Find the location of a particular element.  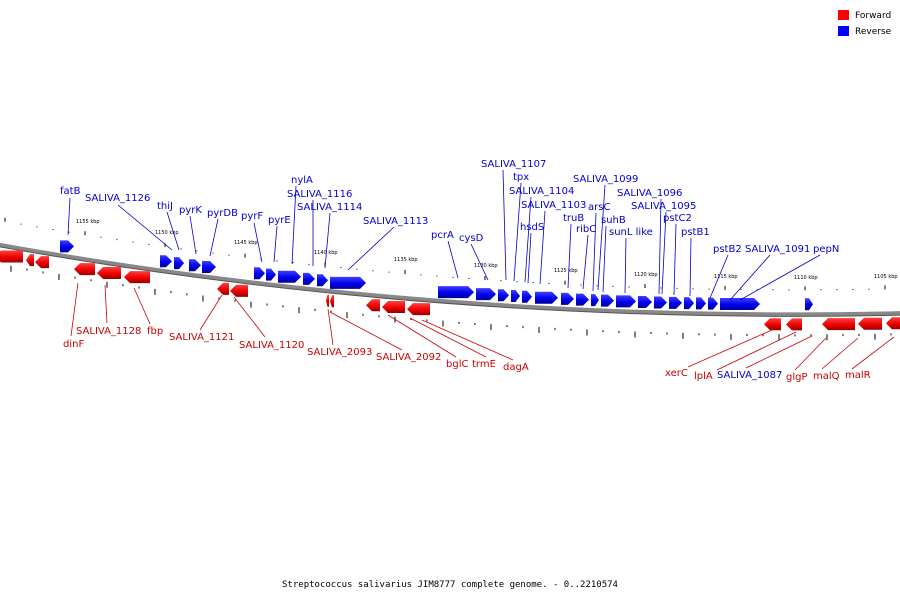

reverse-strand-genes is located at coordinates (436, 275).